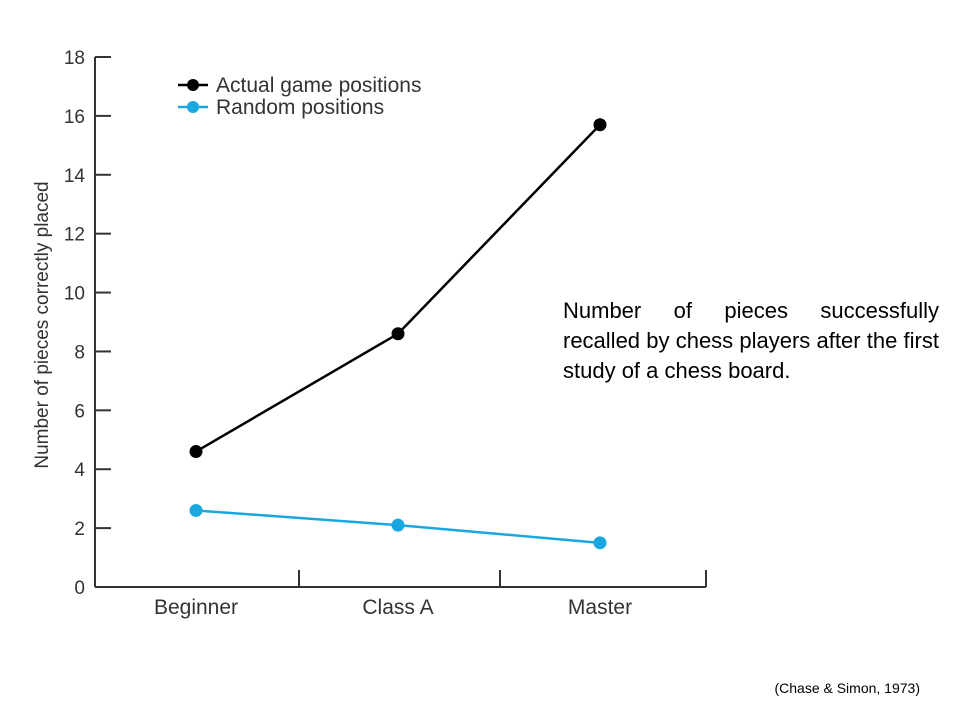  Describe the element at coordinates (79, 470) in the screenshot. I see `y-tick-label: 4` at that location.